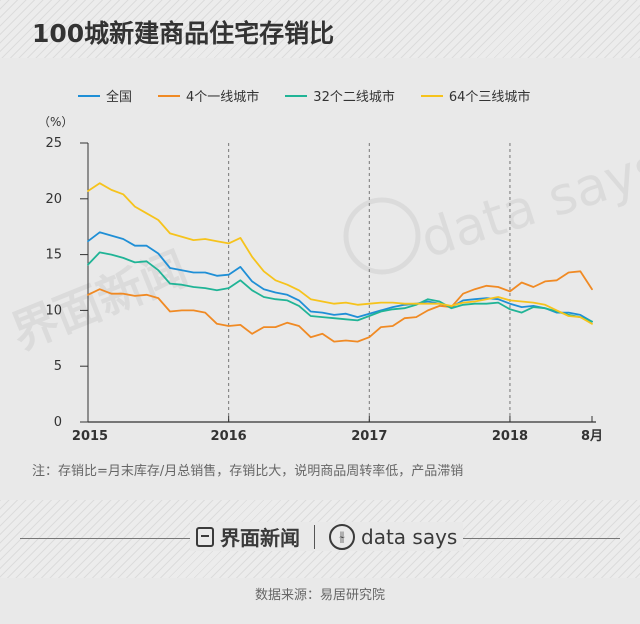 This screenshot has width=640, height=624. What do you see at coordinates (90, 436) in the screenshot?
I see `x-tick-label: 2015` at bounding box center [90, 436].